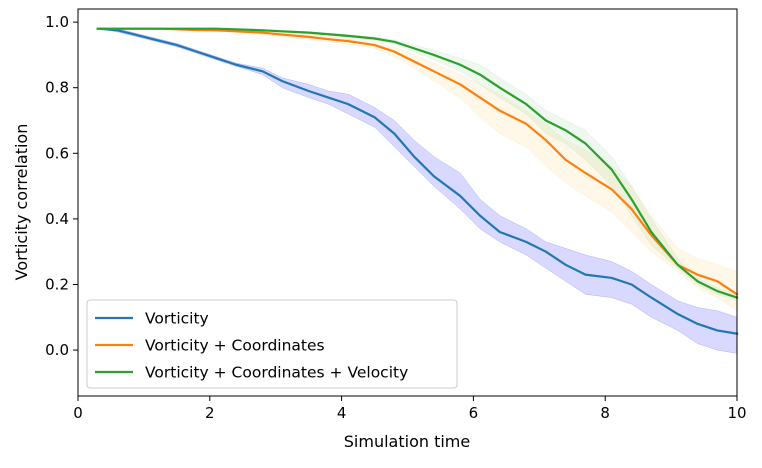  Describe the element at coordinates (210, 413) in the screenshot. I see `x-tick-label: 2` at that location.